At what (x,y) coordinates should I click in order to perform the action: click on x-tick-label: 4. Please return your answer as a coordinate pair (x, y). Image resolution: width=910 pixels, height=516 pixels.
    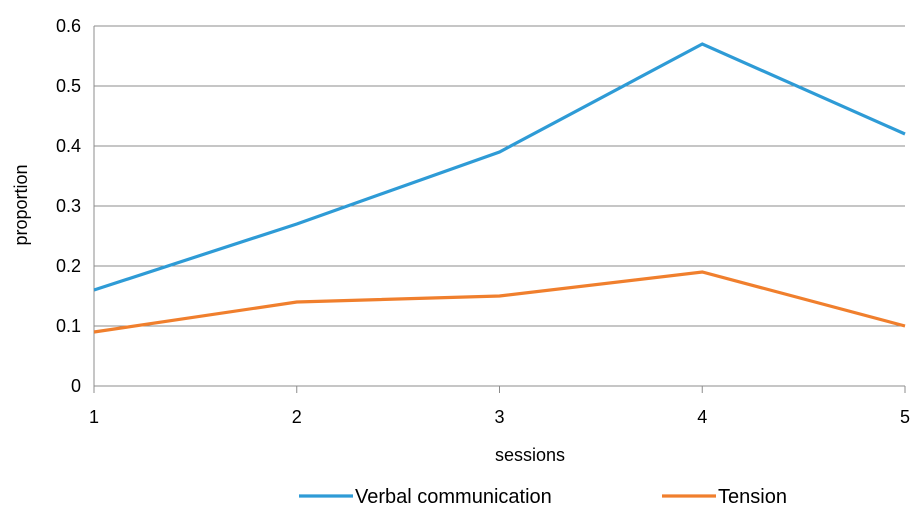
    Looking at the image, I should click on (702, 417).